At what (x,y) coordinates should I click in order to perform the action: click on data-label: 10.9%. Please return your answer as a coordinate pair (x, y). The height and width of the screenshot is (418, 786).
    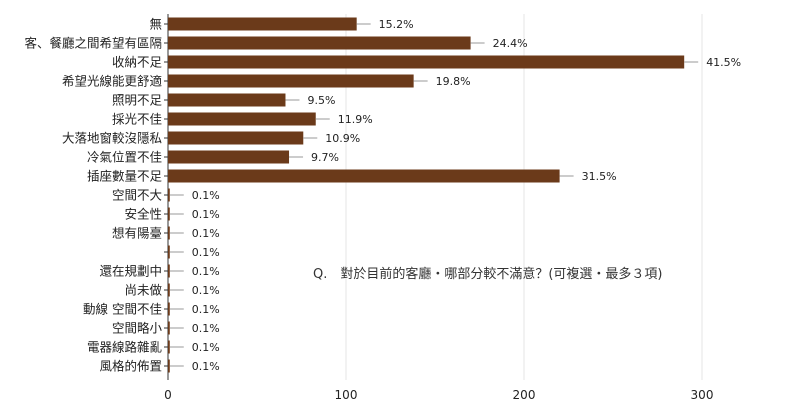
    Looking at the image, I should click on (342, 138).